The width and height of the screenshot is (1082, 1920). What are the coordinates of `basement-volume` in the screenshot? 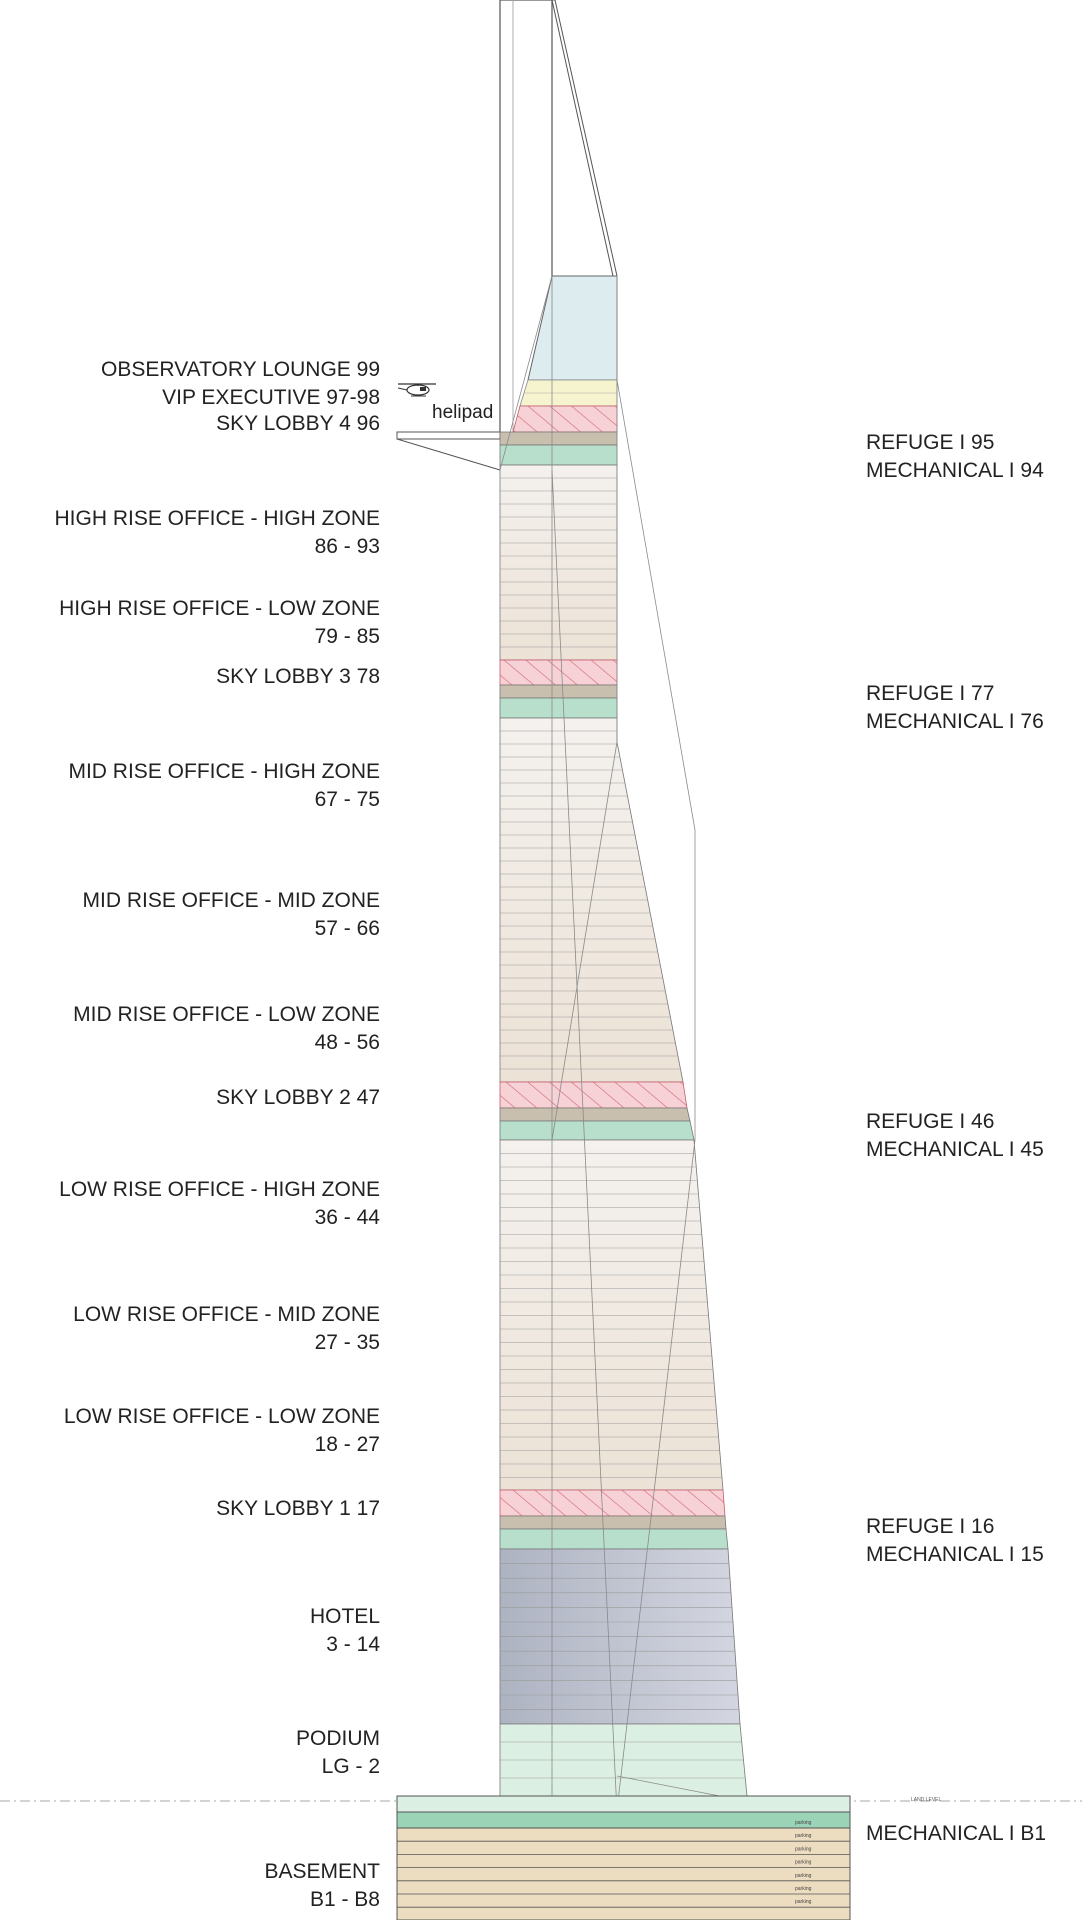 It's located at (623, 1873).